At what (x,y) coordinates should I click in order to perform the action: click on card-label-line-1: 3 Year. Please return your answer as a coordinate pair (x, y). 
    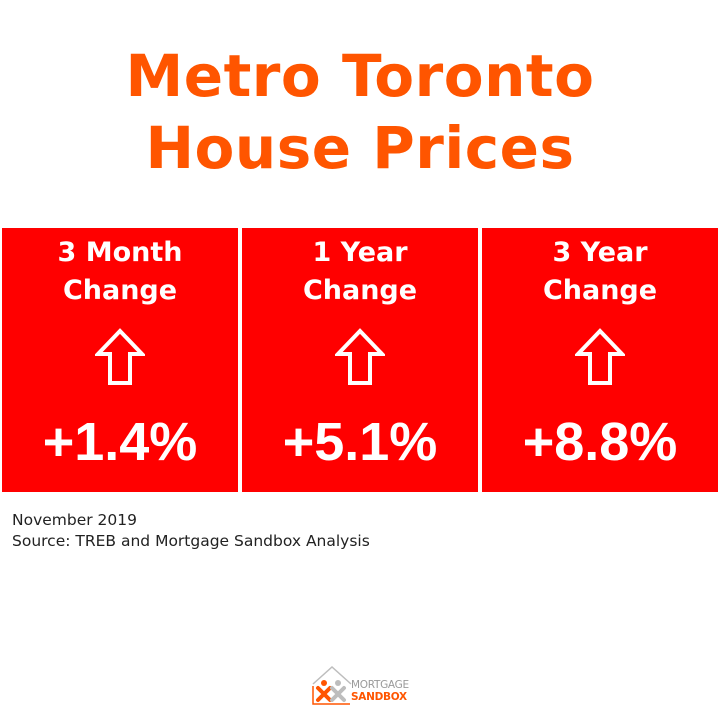
    Looking at the image, I should click on (600, 252).